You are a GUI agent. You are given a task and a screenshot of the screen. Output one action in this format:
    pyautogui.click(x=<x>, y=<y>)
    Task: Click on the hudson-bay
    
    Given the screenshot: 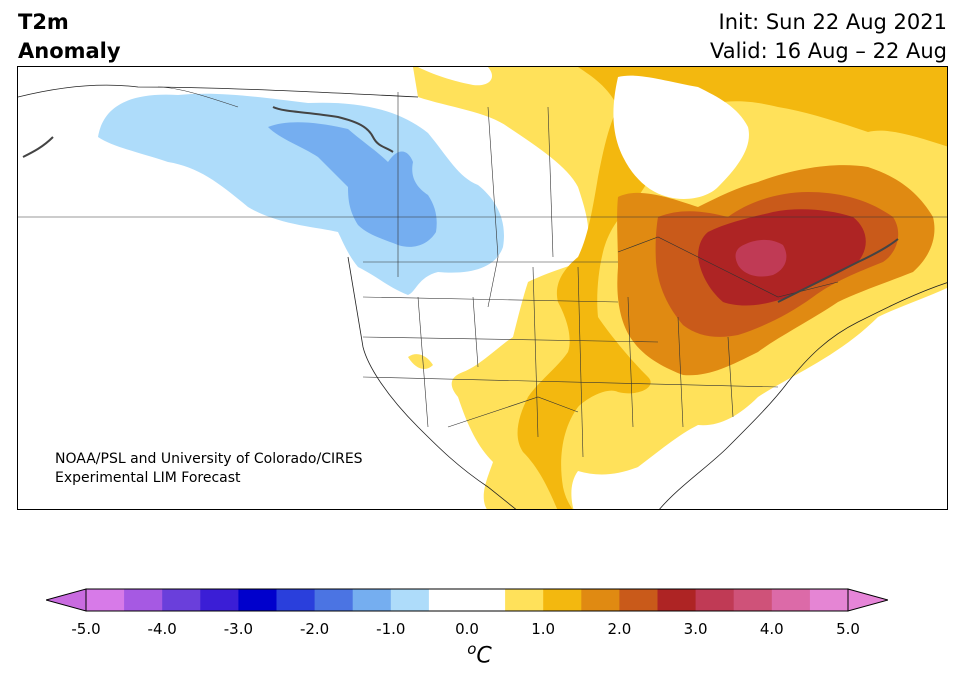 What is the action you would take?
    pyautogui.click(x=681, y=137)
    